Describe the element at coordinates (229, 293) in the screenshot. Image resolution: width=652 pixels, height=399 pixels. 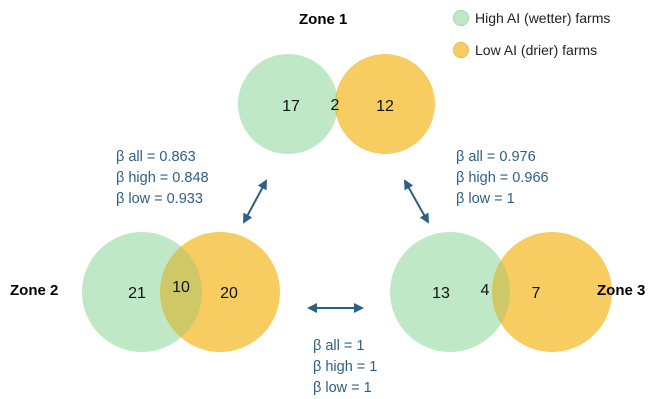
I see `zone-2-low-only-count: 20` at that location.